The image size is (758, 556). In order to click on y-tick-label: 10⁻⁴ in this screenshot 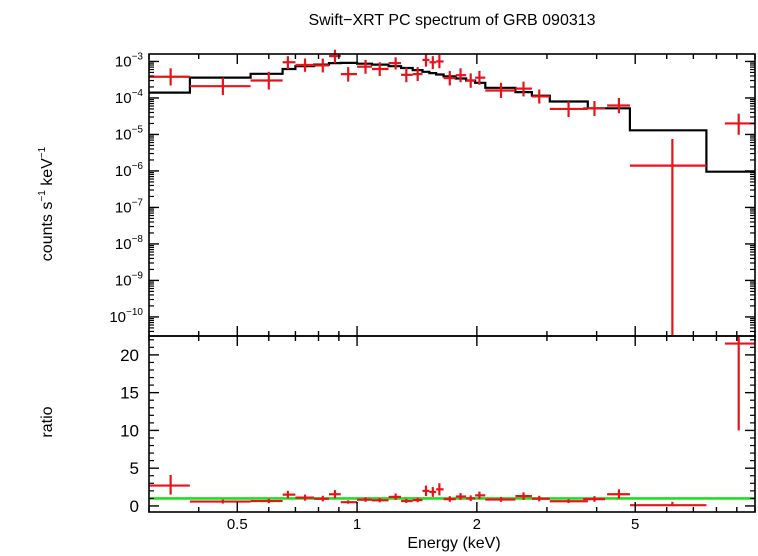, I will do `click(129, 97)`.